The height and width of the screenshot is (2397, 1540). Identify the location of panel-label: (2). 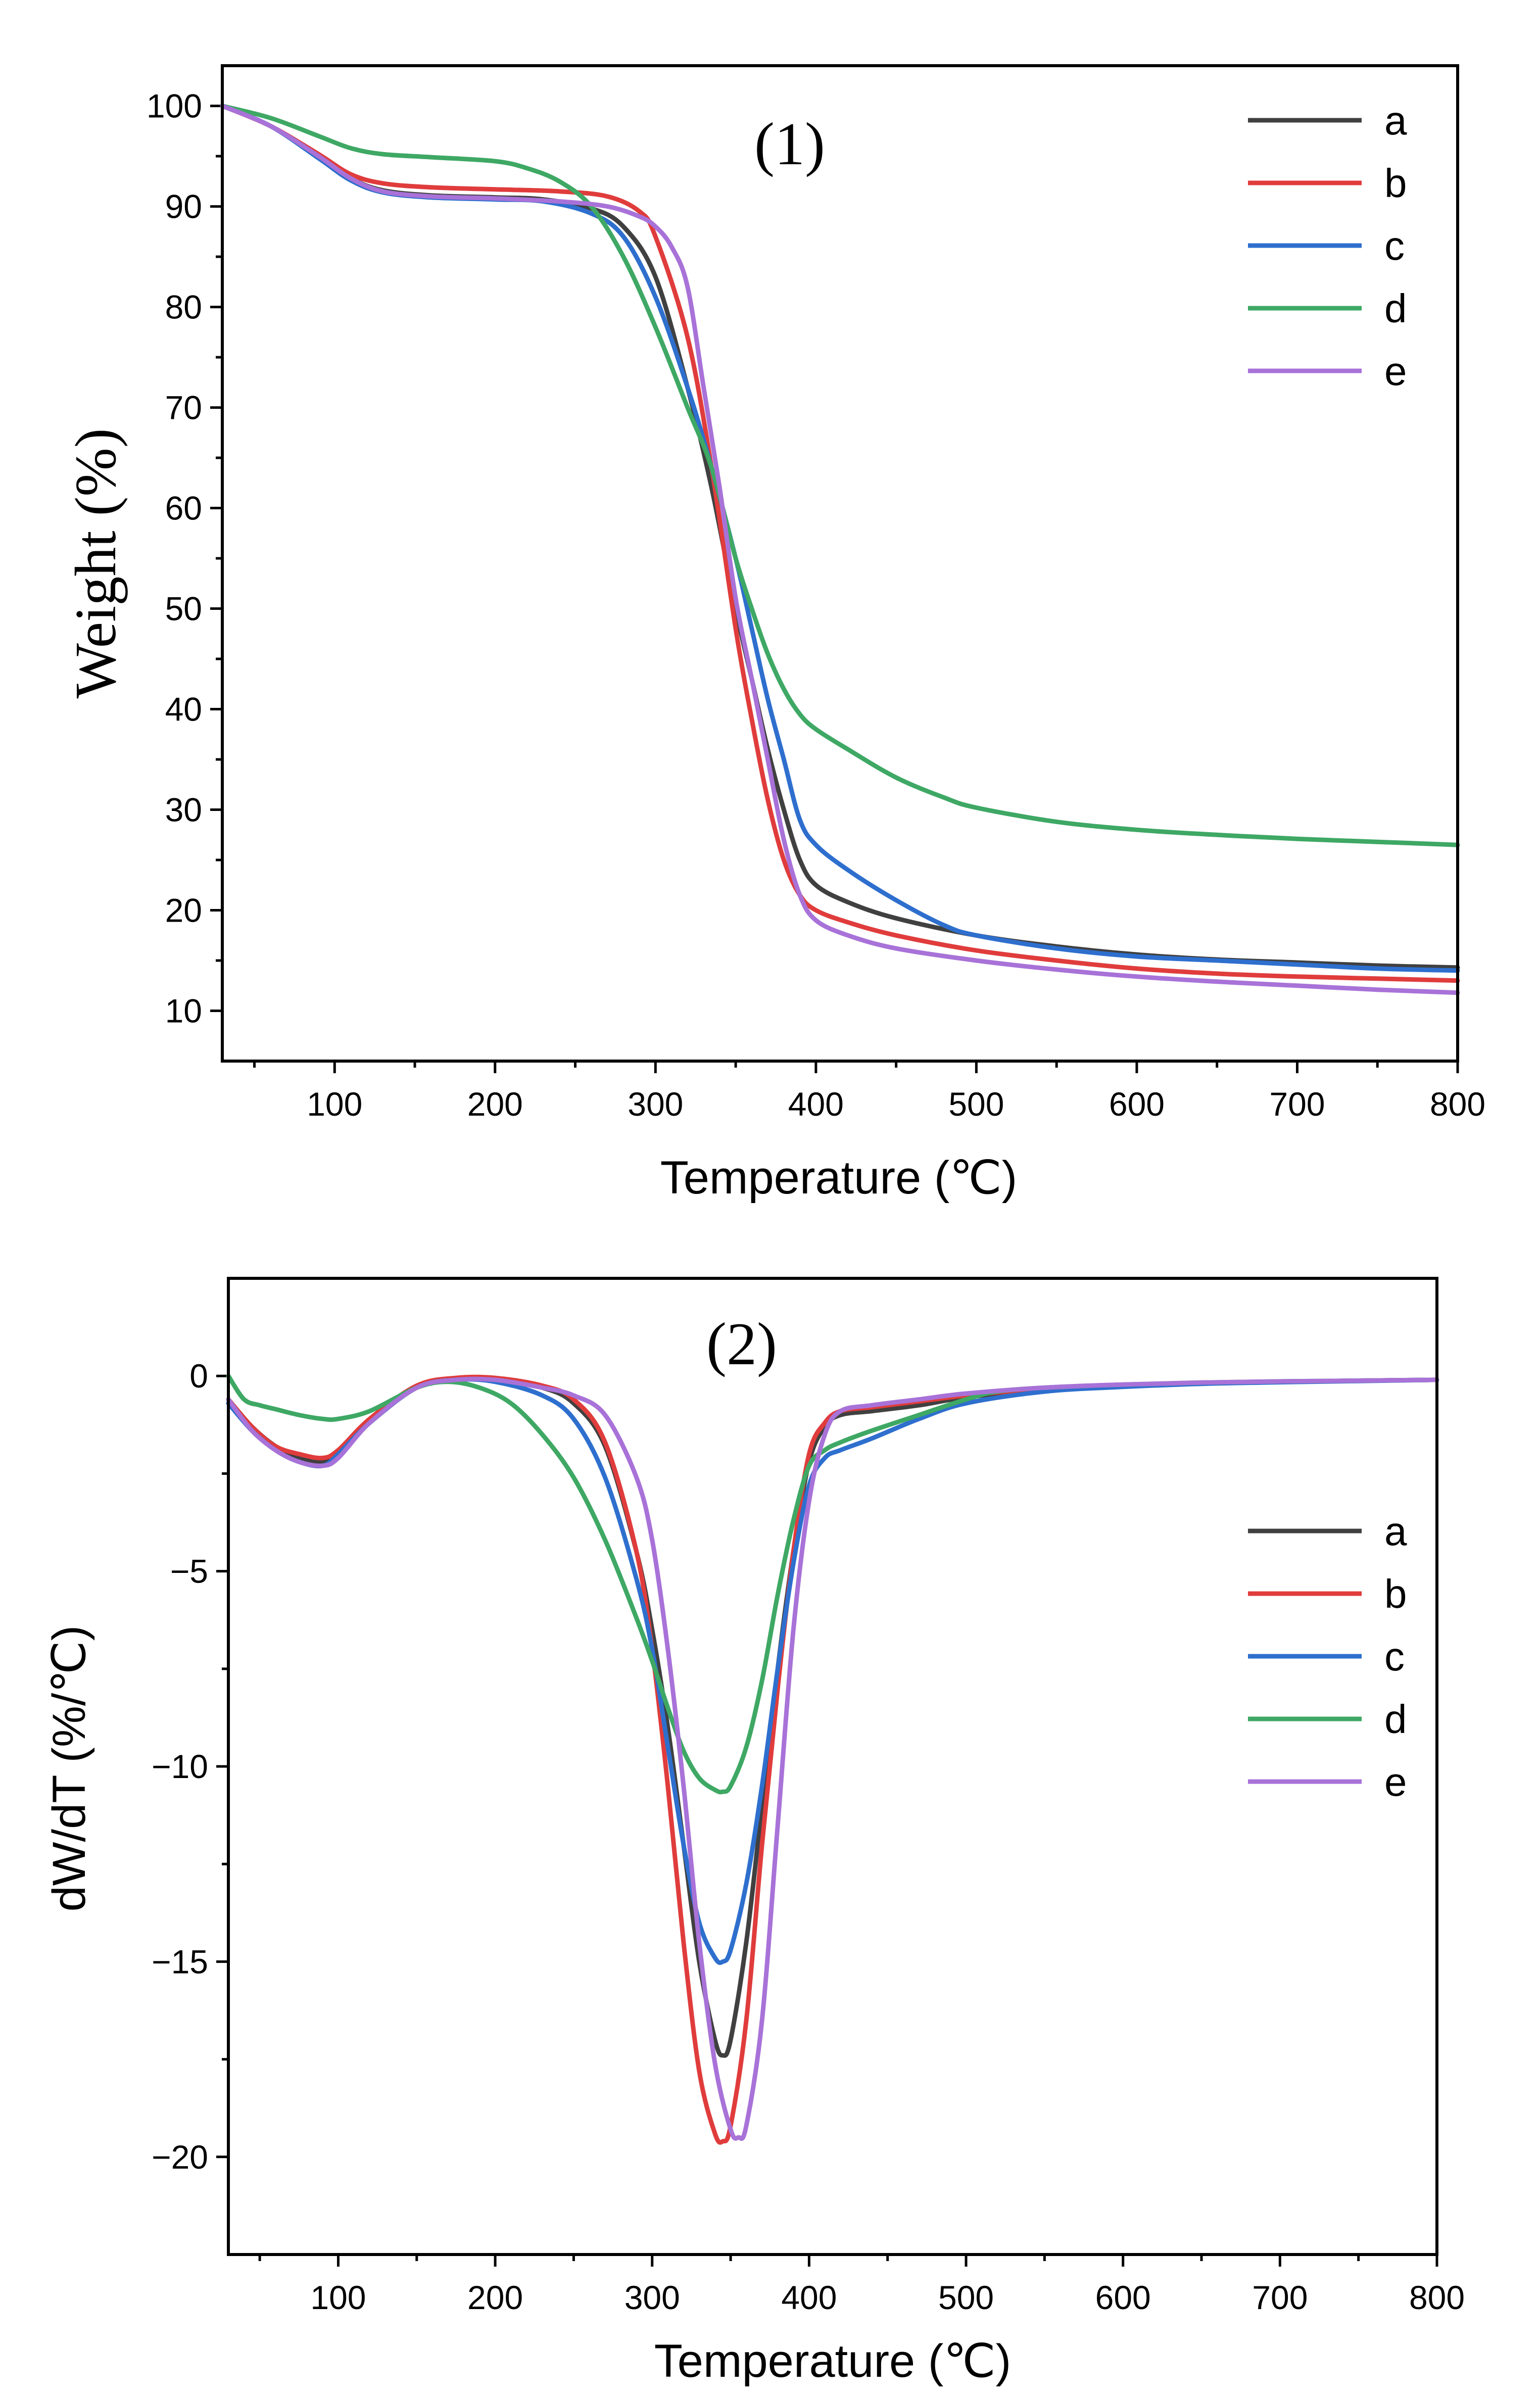
(741, 1343).